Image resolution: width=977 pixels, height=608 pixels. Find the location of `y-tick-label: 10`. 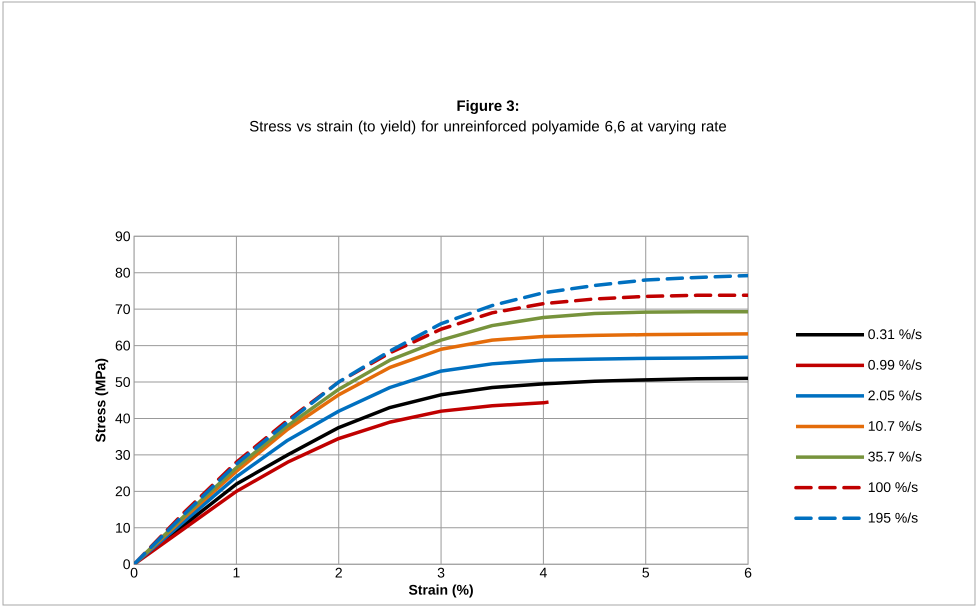

y-tick-label: 10 is located at coordinates (123, 527).